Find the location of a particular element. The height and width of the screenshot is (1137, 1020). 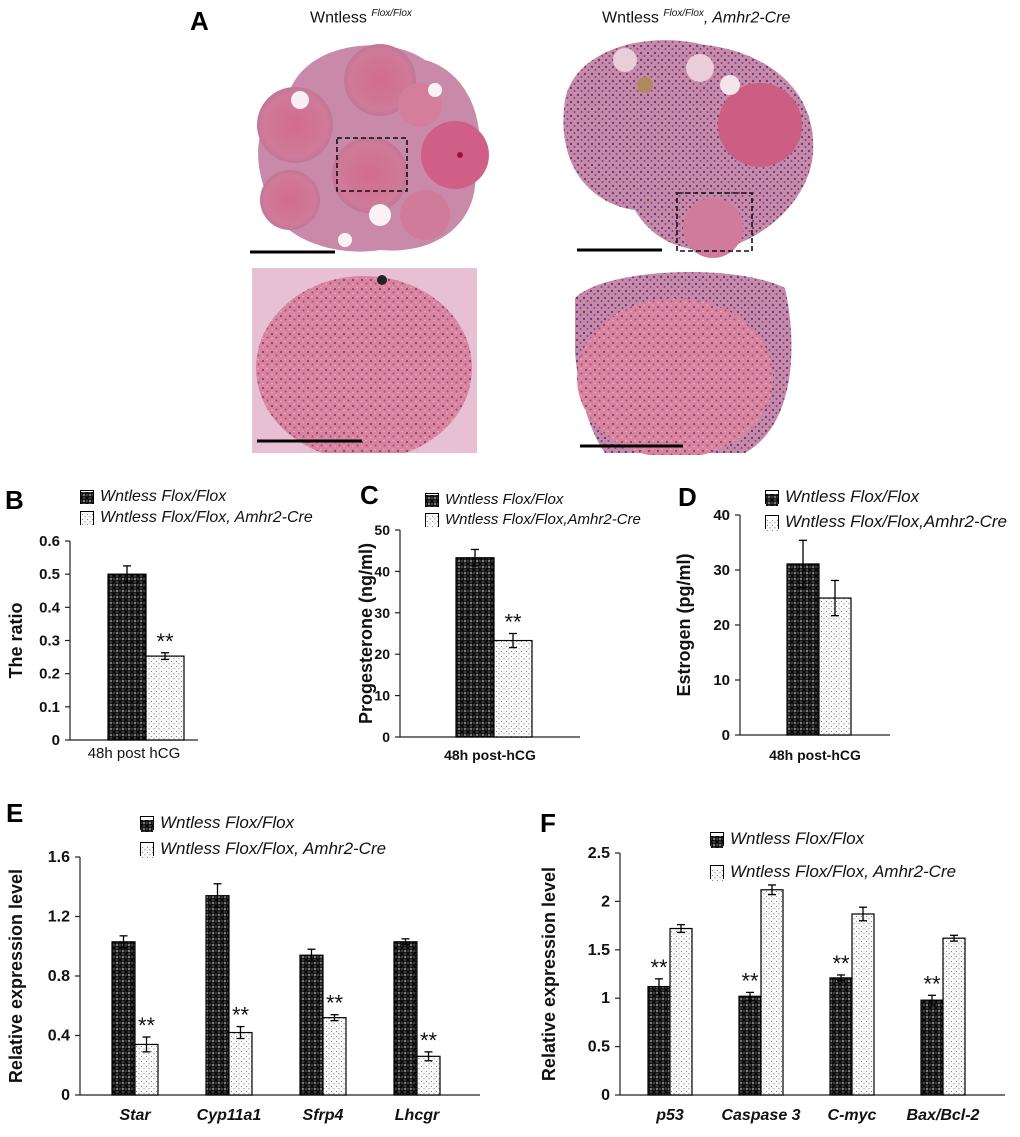

panel-label-c: C is located at coordinates (369, 495).